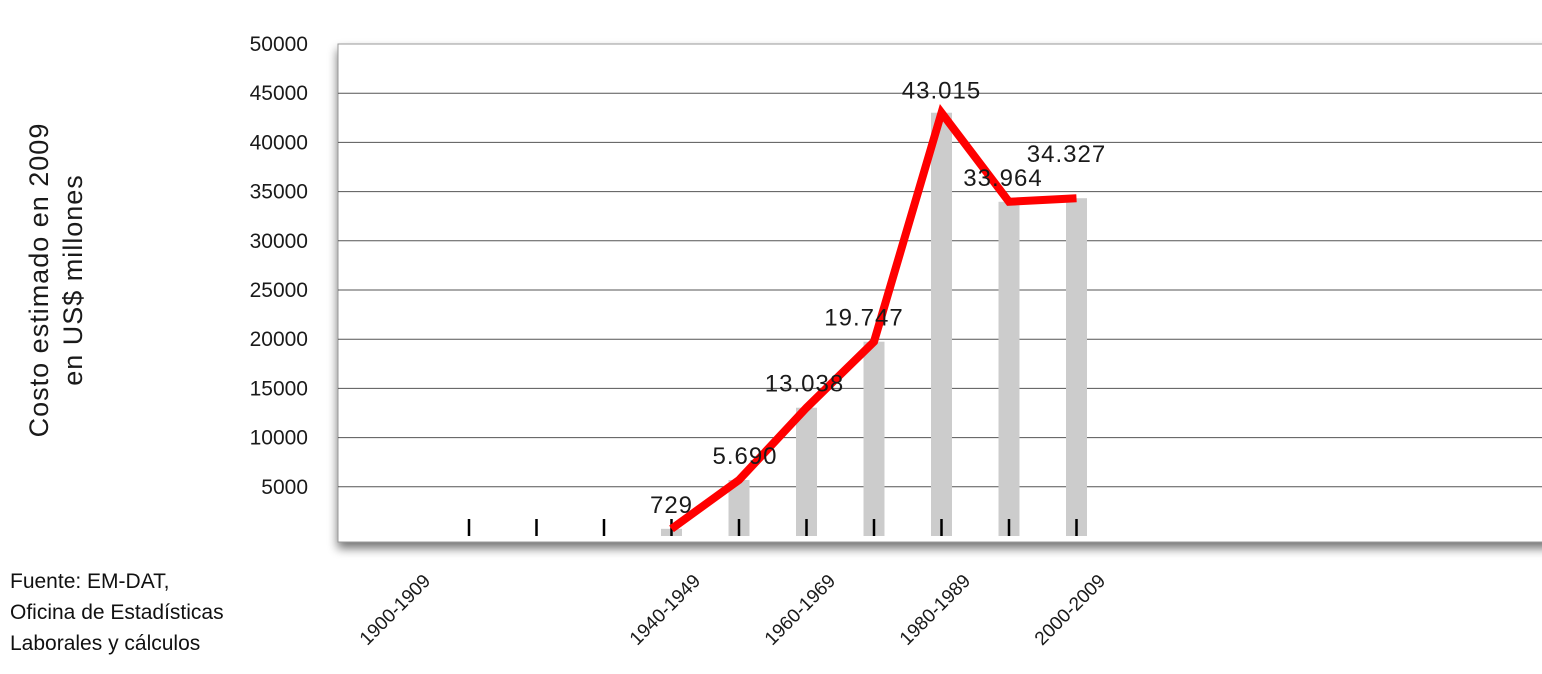 This screenshot has width=1542, height=674. Describe the element at coordinates (279, 192) in the screenshot. I see `y-tick-label: 35000` at that location.